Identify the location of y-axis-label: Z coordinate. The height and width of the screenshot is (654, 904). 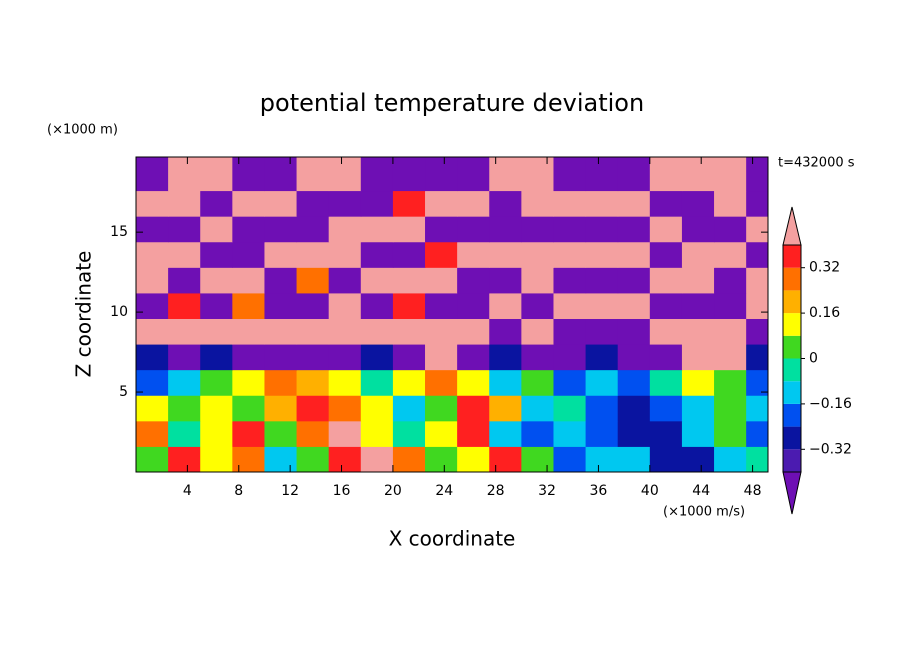
(84, 314).